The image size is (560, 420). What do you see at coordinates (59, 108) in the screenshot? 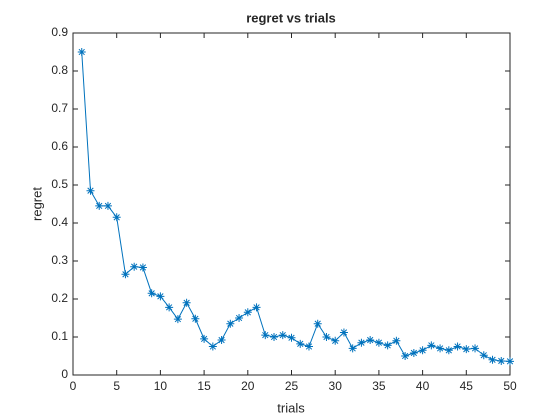
I see `y-tick-label: 0.7` at bounding box center [59, 108].